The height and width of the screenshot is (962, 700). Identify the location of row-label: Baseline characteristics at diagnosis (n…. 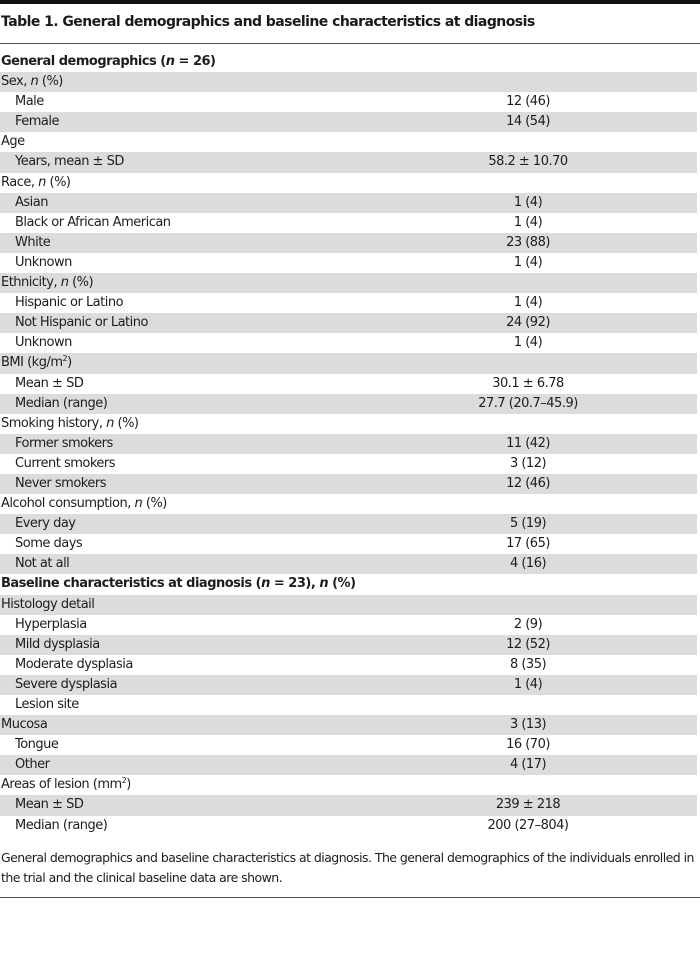
(178, 584).